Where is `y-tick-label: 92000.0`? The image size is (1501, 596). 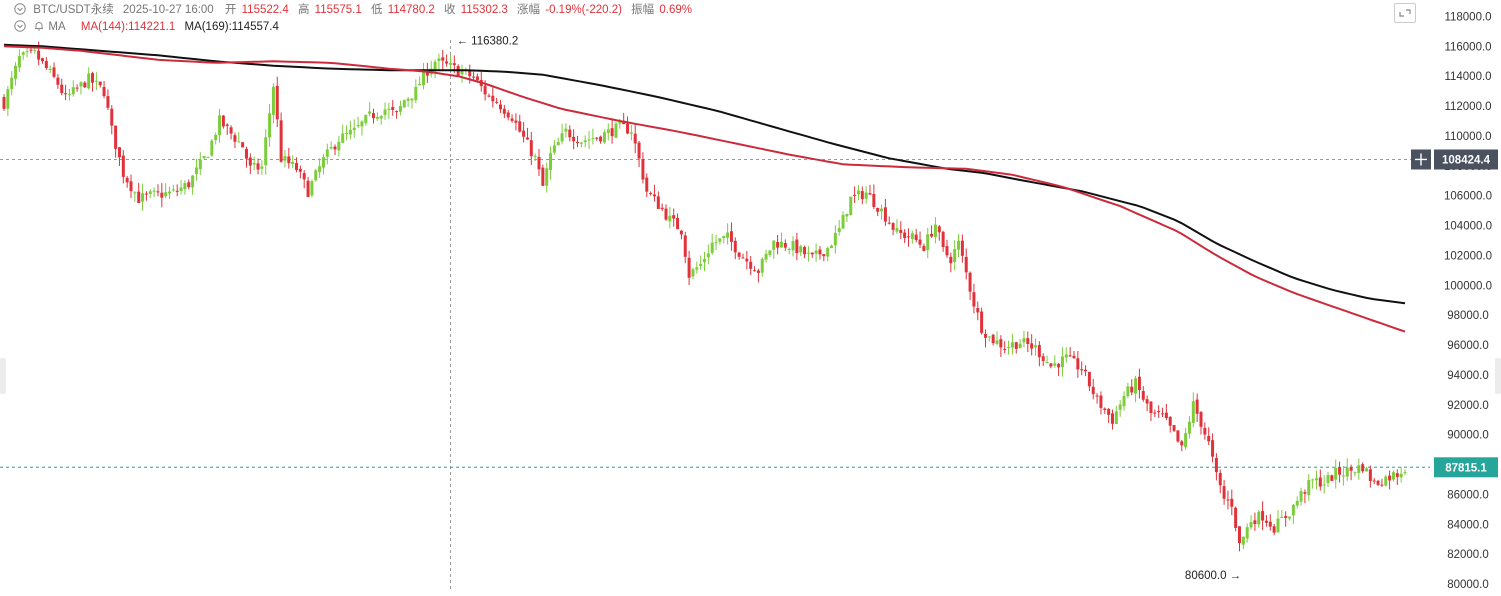
y-tick-label: 92000.0 is located at coordinates (1468, 406).